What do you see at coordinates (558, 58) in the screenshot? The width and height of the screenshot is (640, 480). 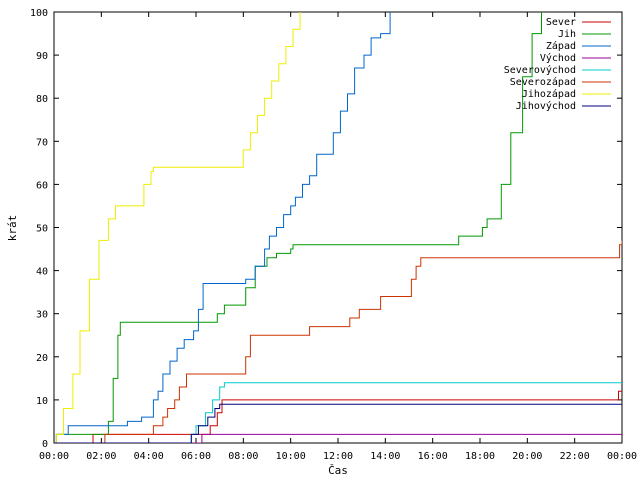 I see `legend-label-vychod: Východ` at bounding box center [558, 58].